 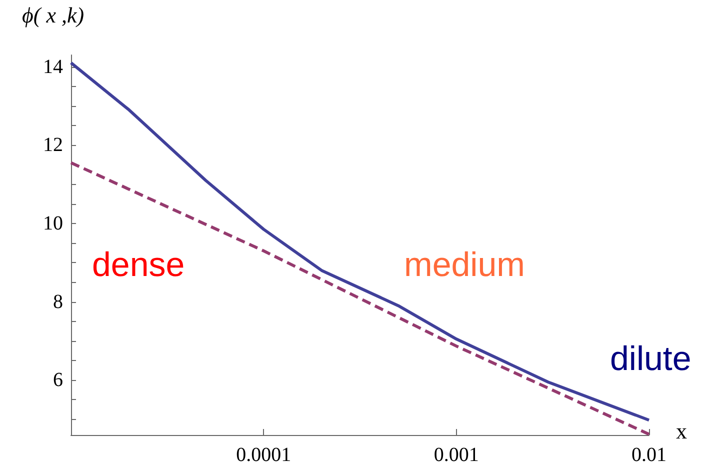 What do you see at coordinates (138, 265) in the screenshot?
I see `annotation: dense` at bounding box center [138, 265].